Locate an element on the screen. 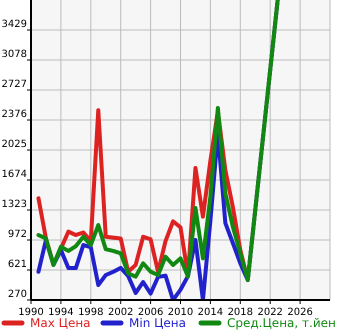 This screenshot has width=345, height=335. y-tick-label: 2727 is located at coordinates (14, 84).